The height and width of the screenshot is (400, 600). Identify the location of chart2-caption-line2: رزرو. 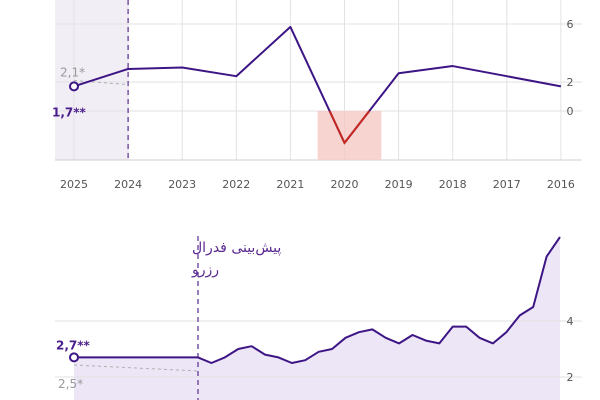
(205, 270).